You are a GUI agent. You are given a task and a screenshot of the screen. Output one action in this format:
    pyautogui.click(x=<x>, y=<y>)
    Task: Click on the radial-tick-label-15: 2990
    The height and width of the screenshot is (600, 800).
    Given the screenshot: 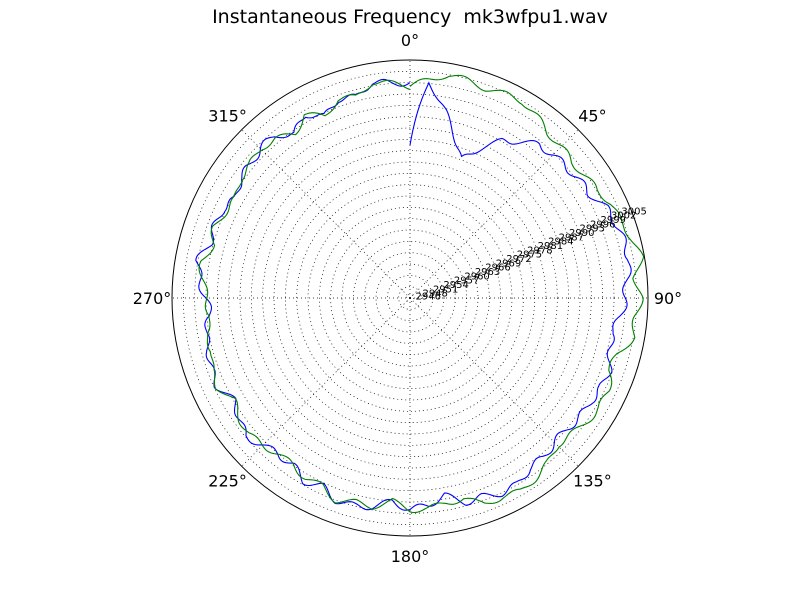 What is the action you would take?
    pyautogui.click(x=581, y=233)
    